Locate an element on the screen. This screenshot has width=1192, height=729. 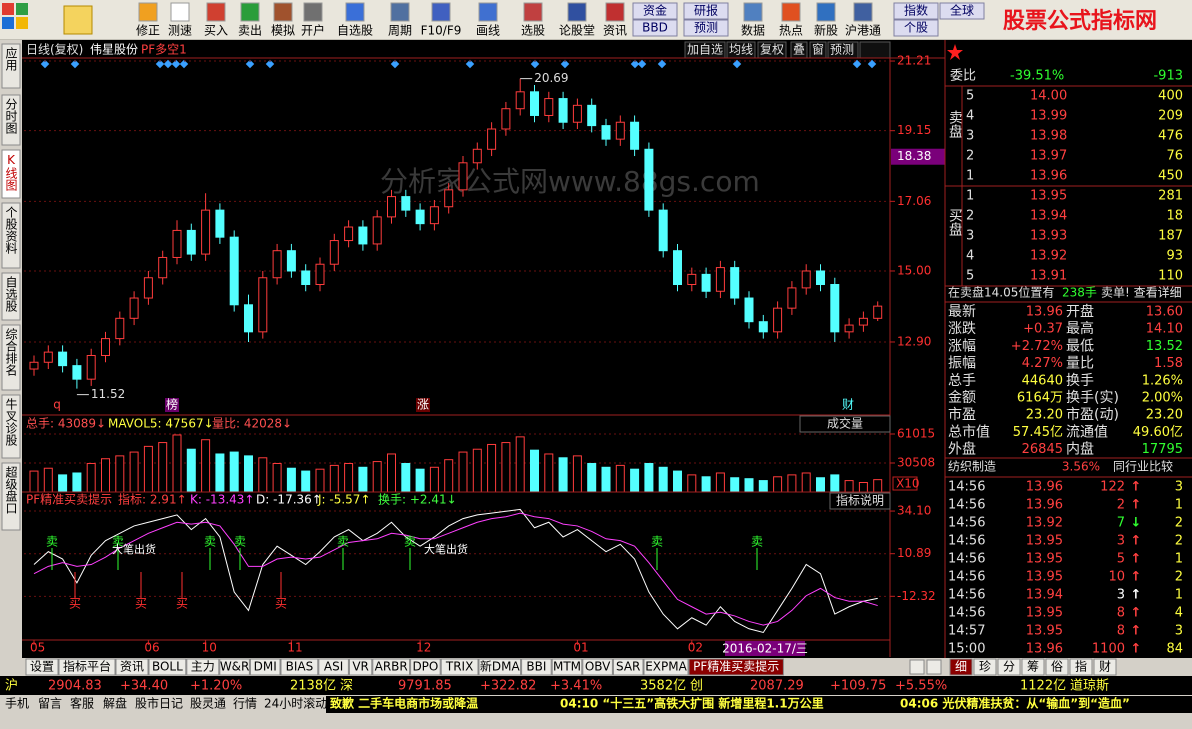
bottom-tab-label: BOLL is located at coordinates (167, 667).